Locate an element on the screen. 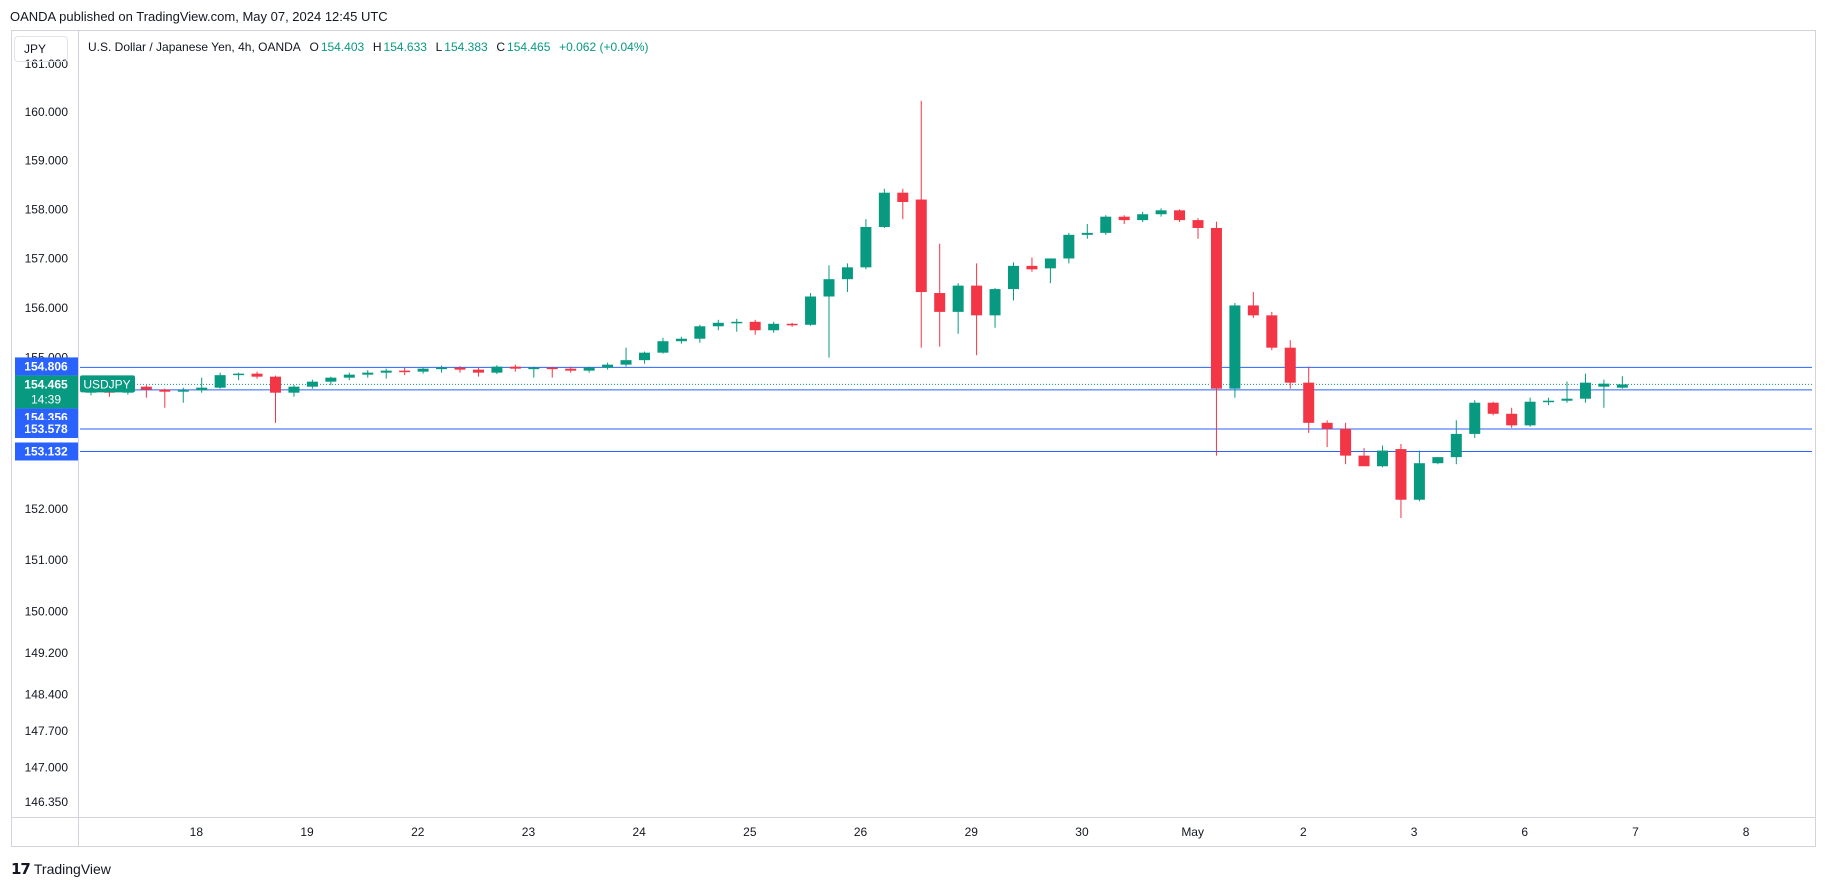  hline-price-text: 153.578 is located at coordinates (46, 429).